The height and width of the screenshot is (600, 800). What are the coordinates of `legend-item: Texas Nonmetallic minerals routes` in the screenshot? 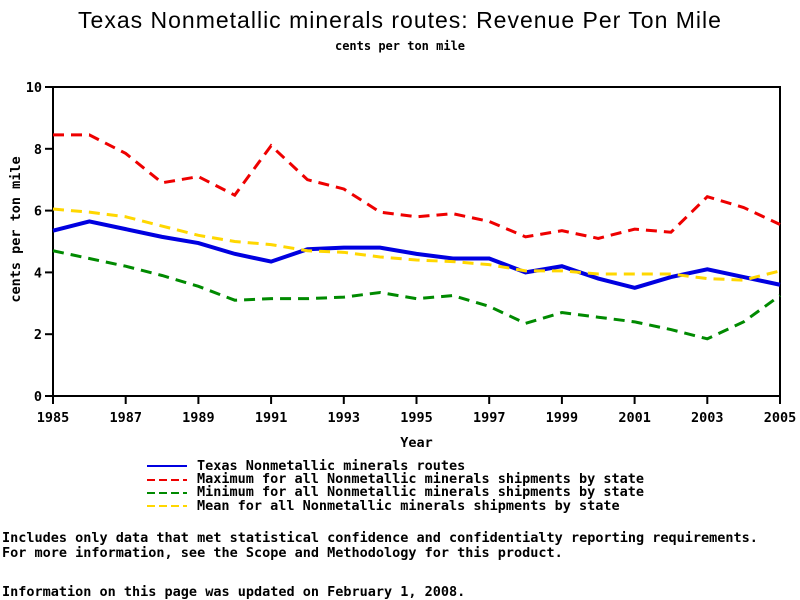 It's located at (395, 465).